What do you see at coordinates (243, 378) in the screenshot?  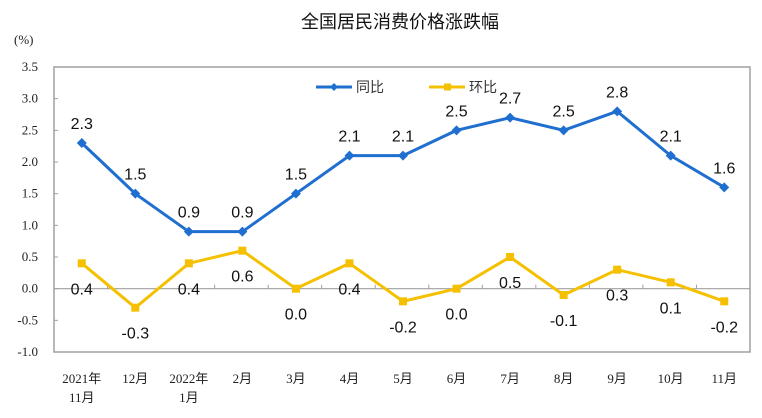 I see `x-tick-label: 2月` at bounding box center [243, 378].